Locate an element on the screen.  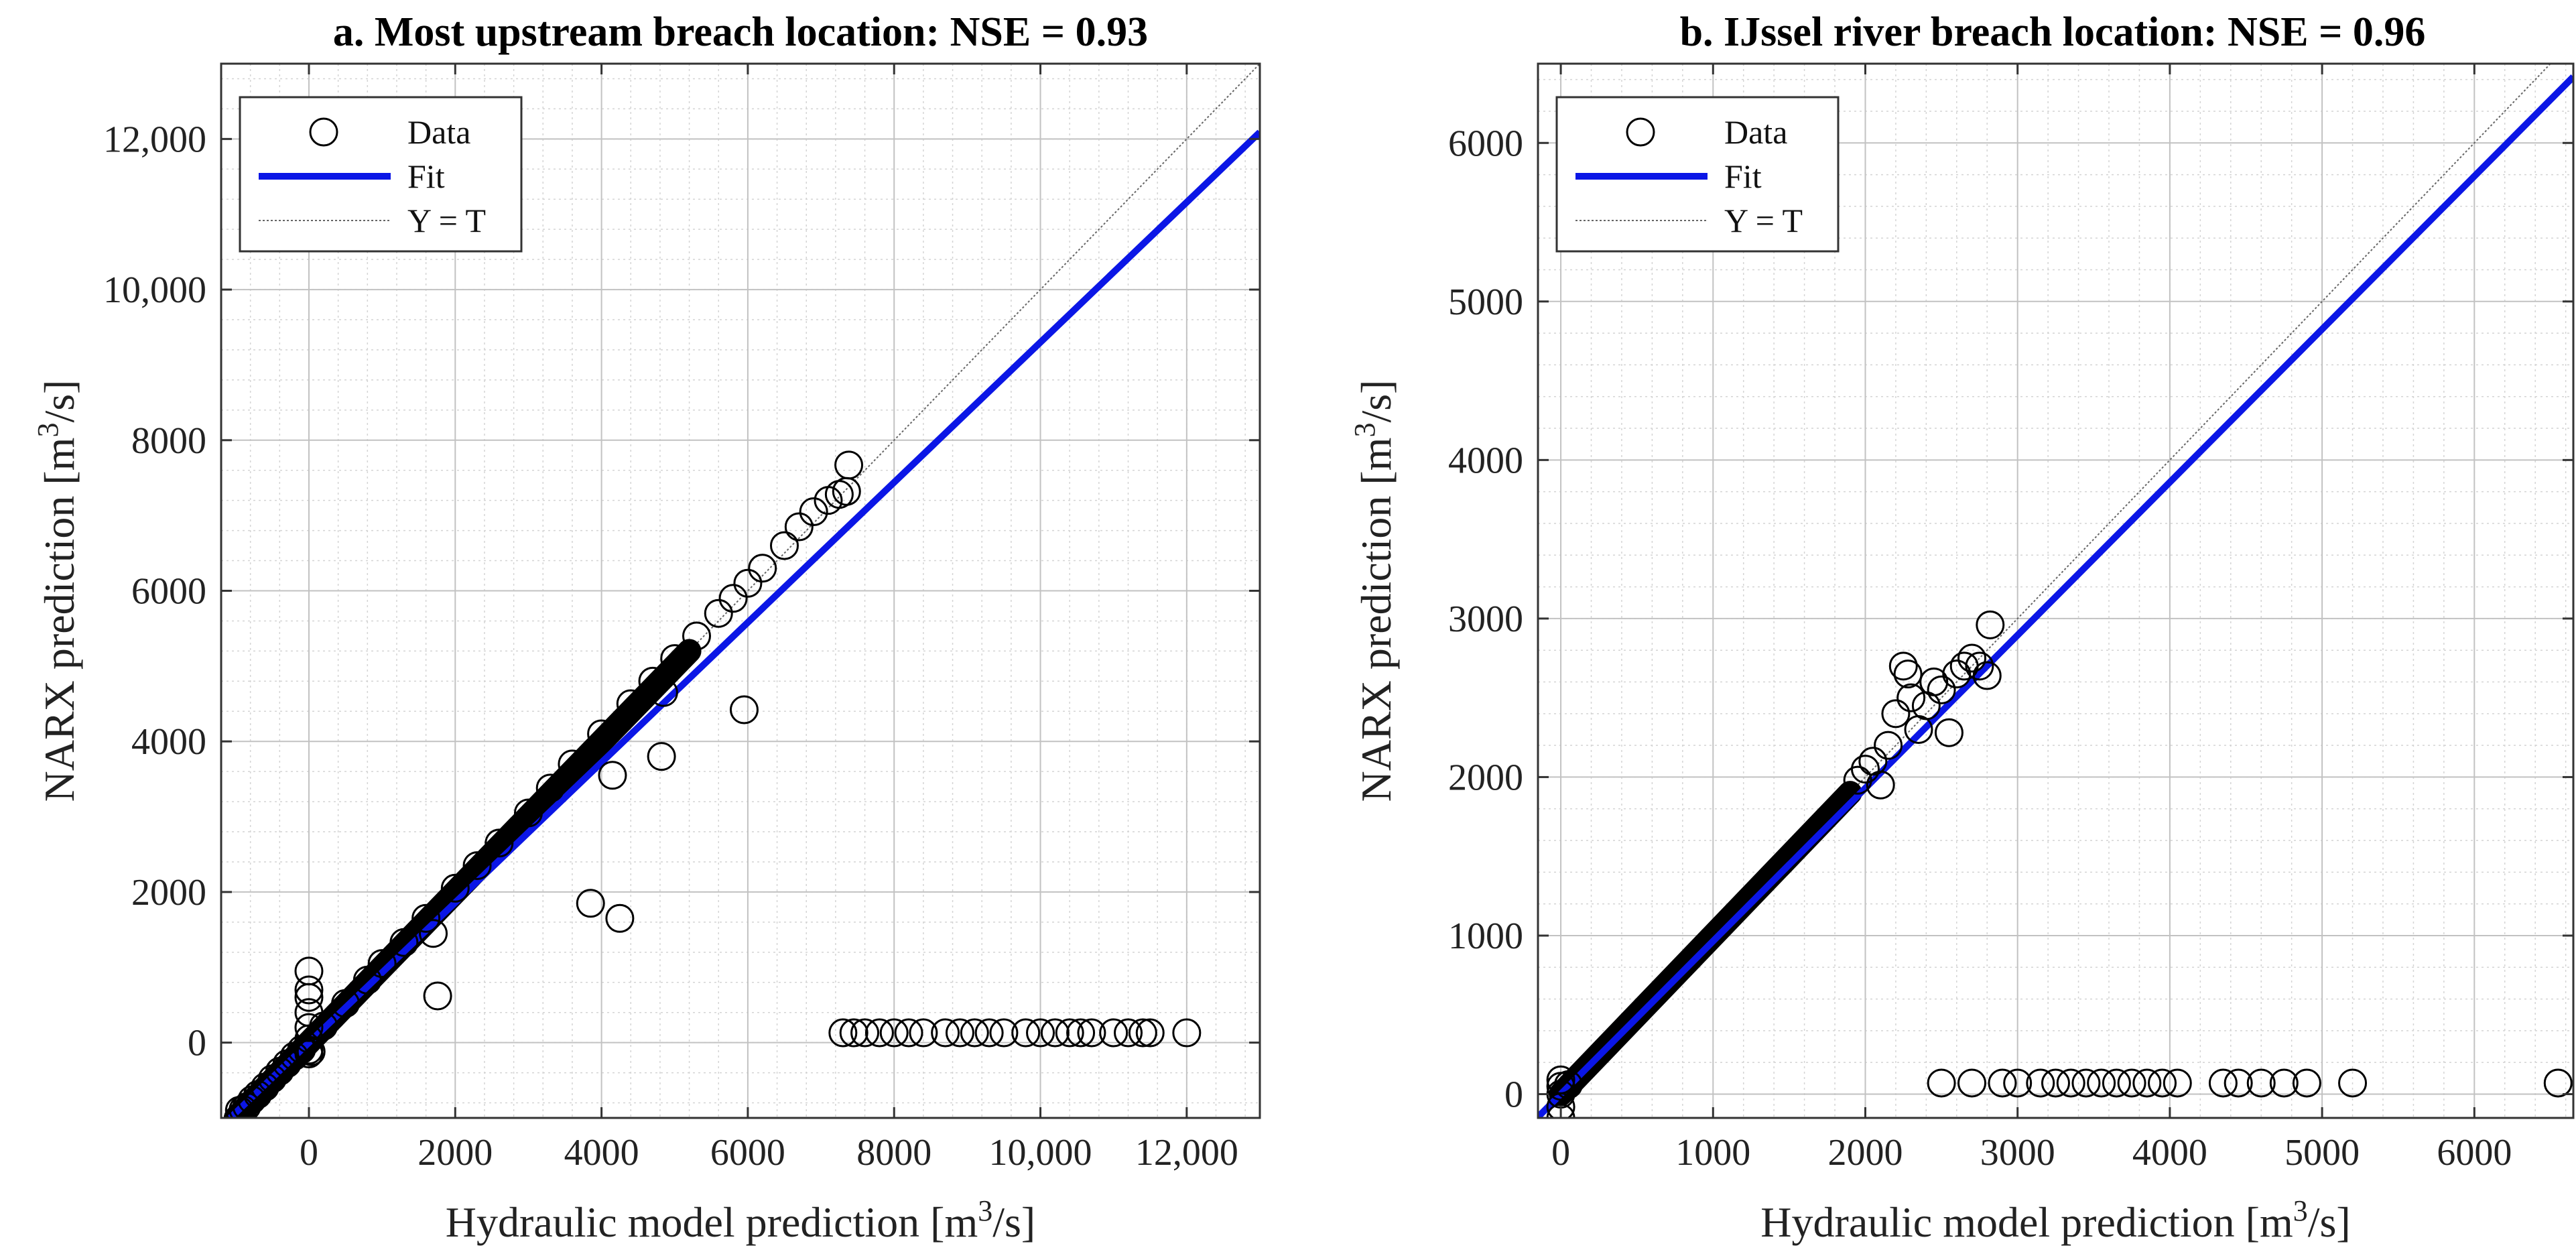
y-tick-label: 2000 is located at coordinates (168, 893).